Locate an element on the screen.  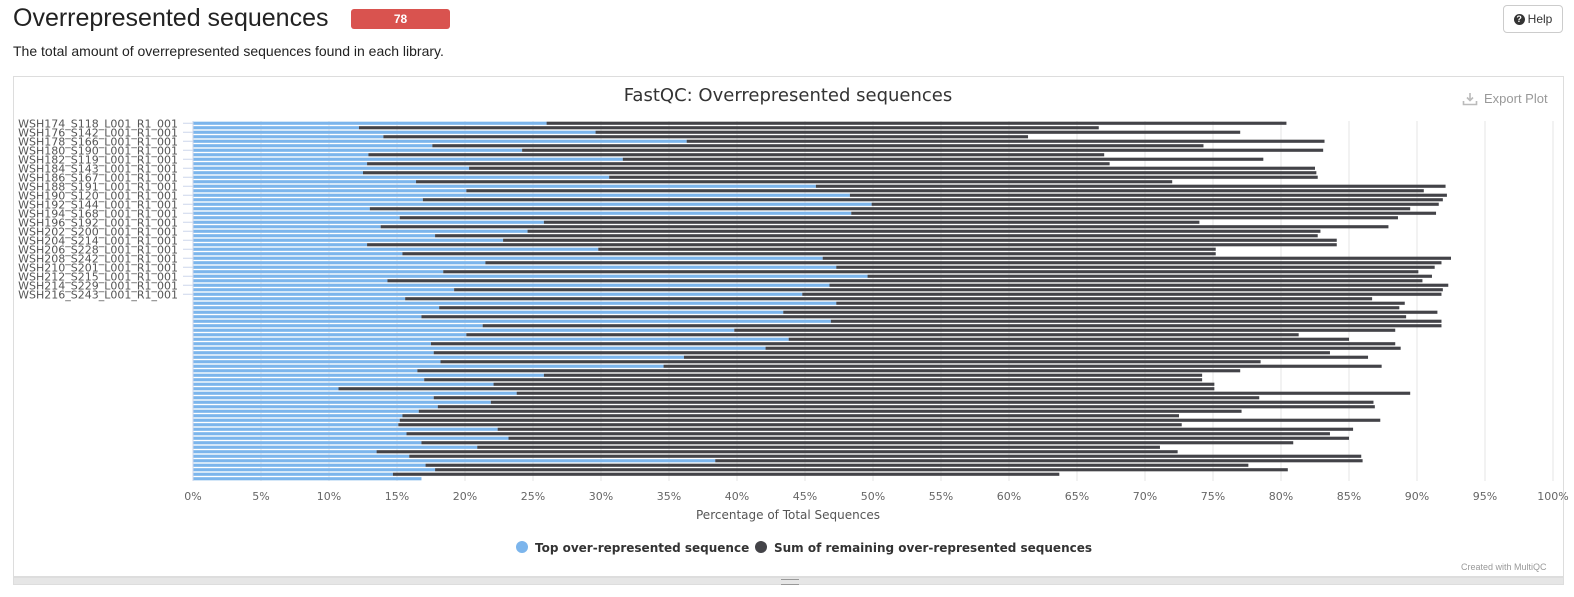
y-category-label: WSH202_S200_L001_R1_001 is located at coordinates (98, 231).